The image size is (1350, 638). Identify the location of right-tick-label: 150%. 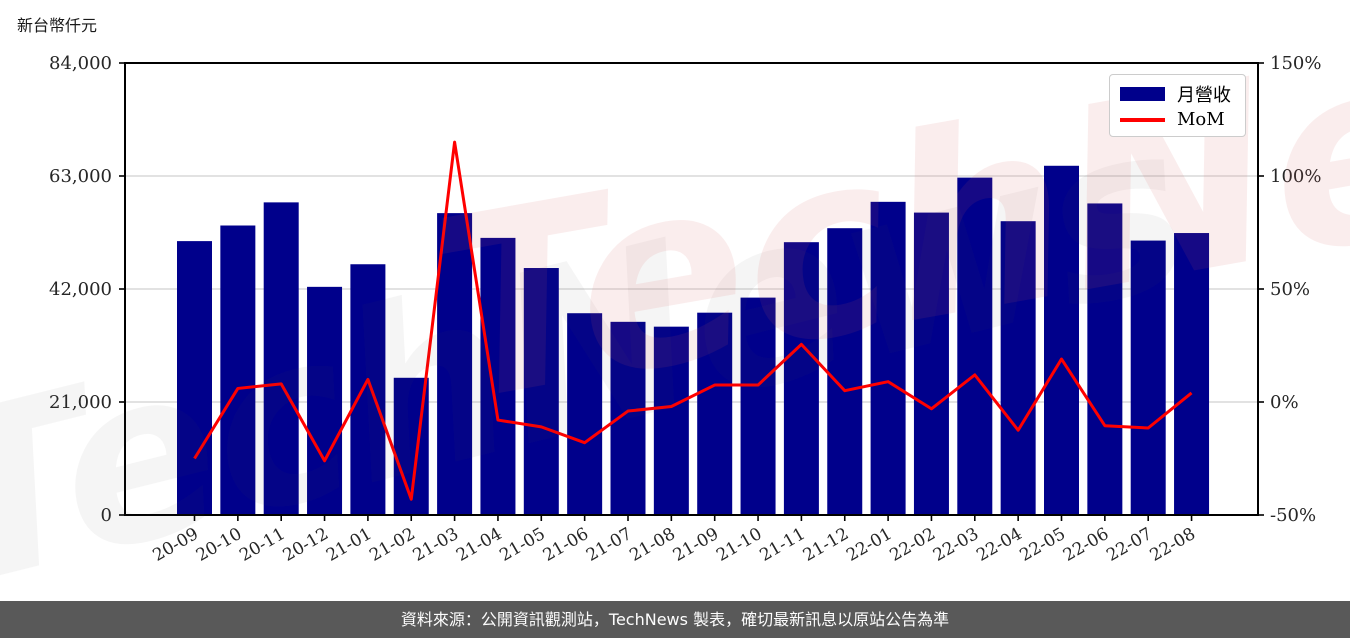
(1295, 63).